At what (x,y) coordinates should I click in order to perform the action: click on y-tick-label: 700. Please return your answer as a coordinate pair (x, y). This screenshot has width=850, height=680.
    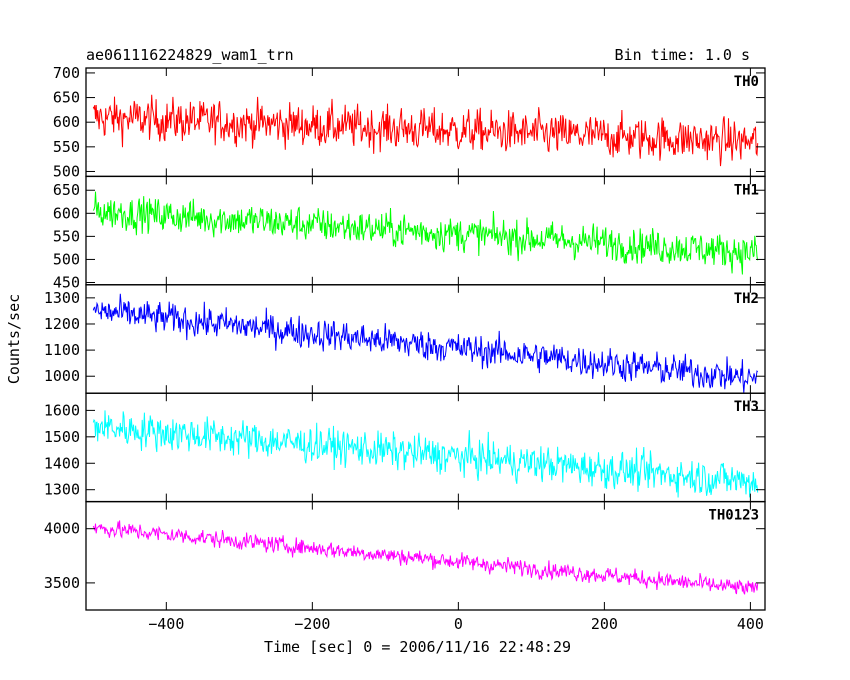
    Looking at the image, I should click on (66, 73).